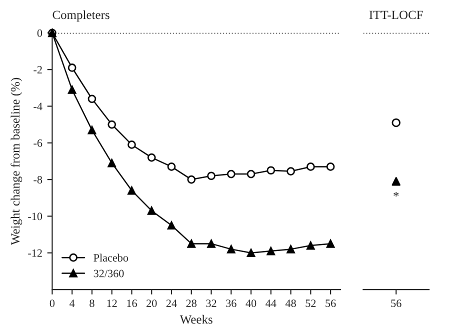 Image resolution: width=454 pixels, height=329 pixels. Describe the element at coordinates (72, 303) in the screenshot. I see `x-tick-label: 4` at that location.